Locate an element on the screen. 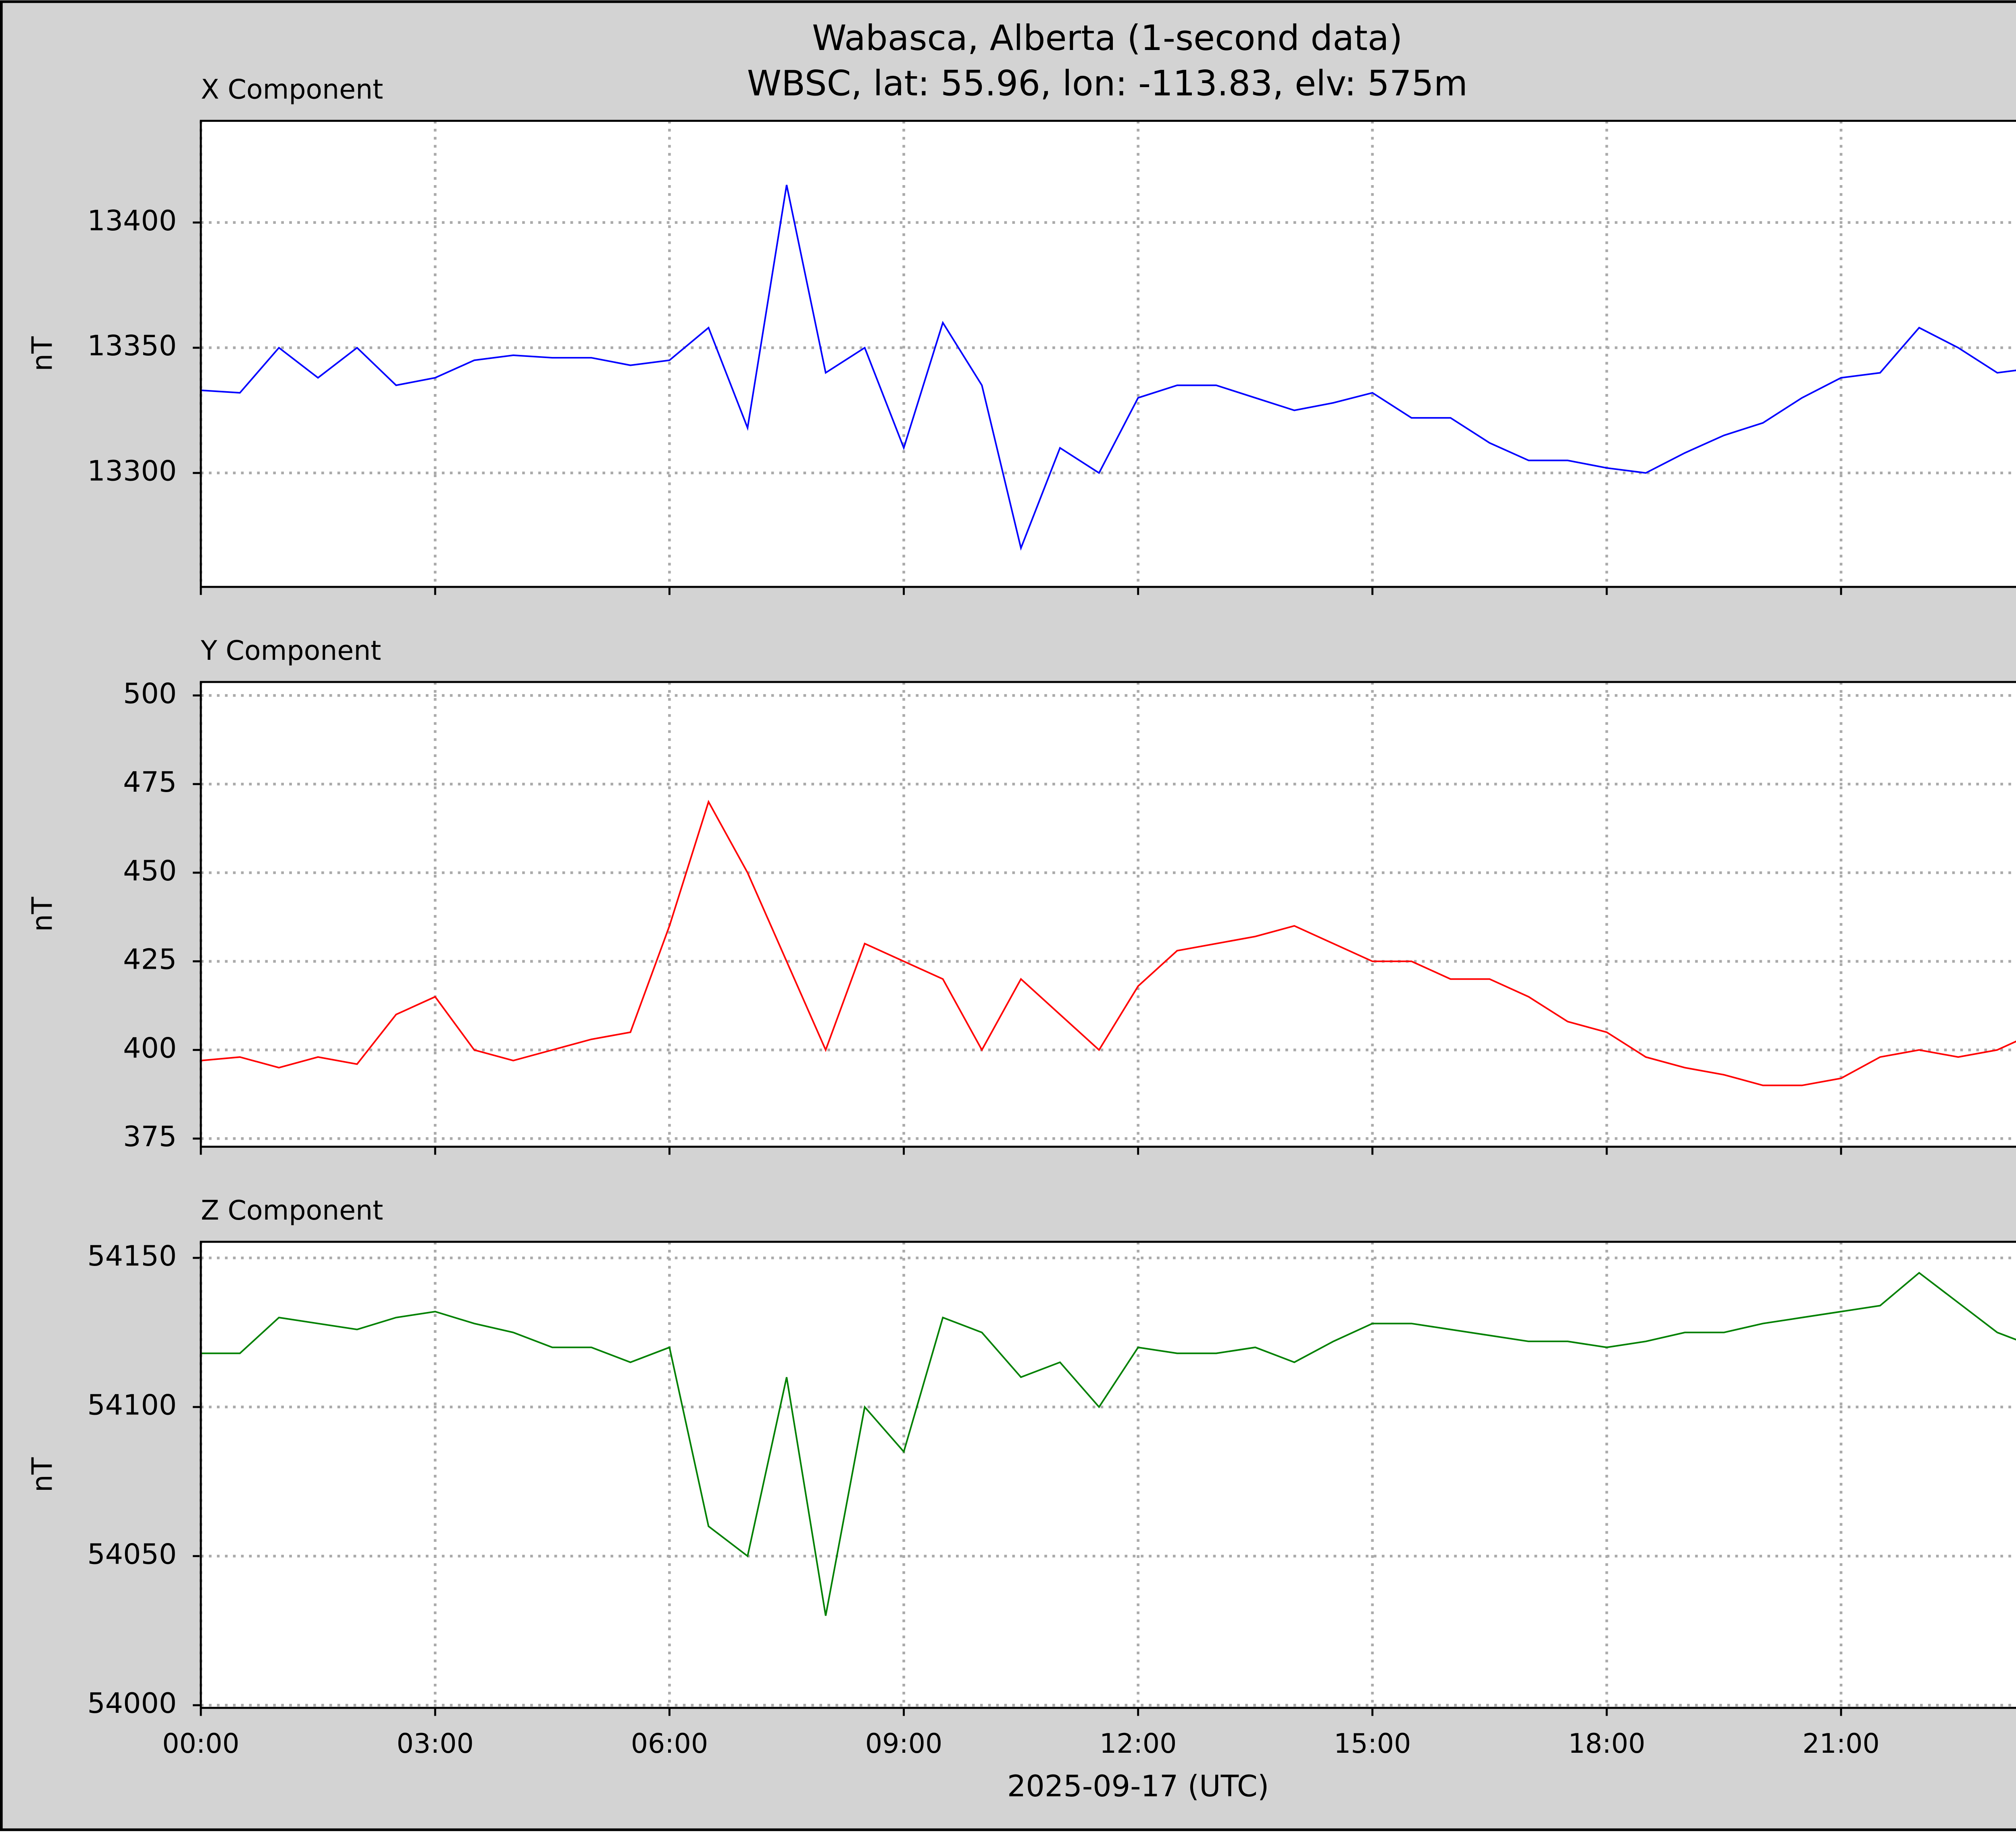  y-tick-label: 400 is located at coordinates (150, 1048).